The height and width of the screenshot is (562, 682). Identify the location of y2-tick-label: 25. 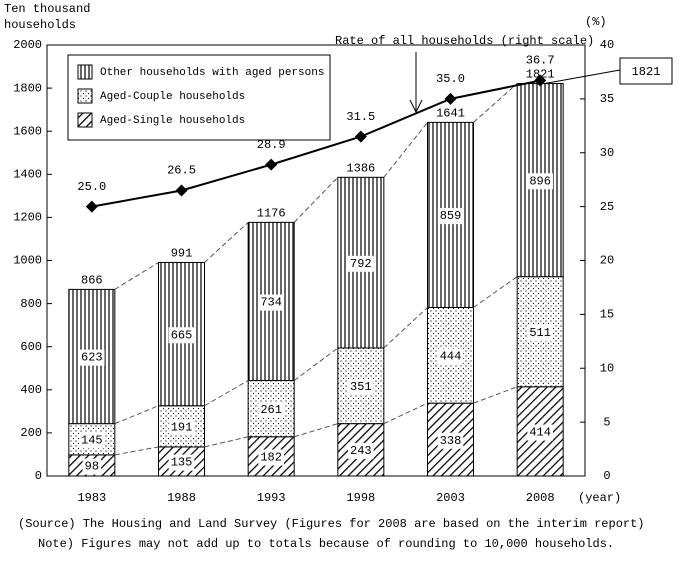
(607, 207).